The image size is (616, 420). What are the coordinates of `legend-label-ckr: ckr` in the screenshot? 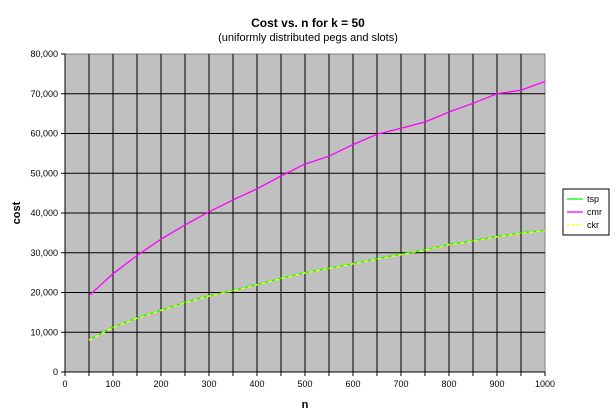 It's located at (593, 225).